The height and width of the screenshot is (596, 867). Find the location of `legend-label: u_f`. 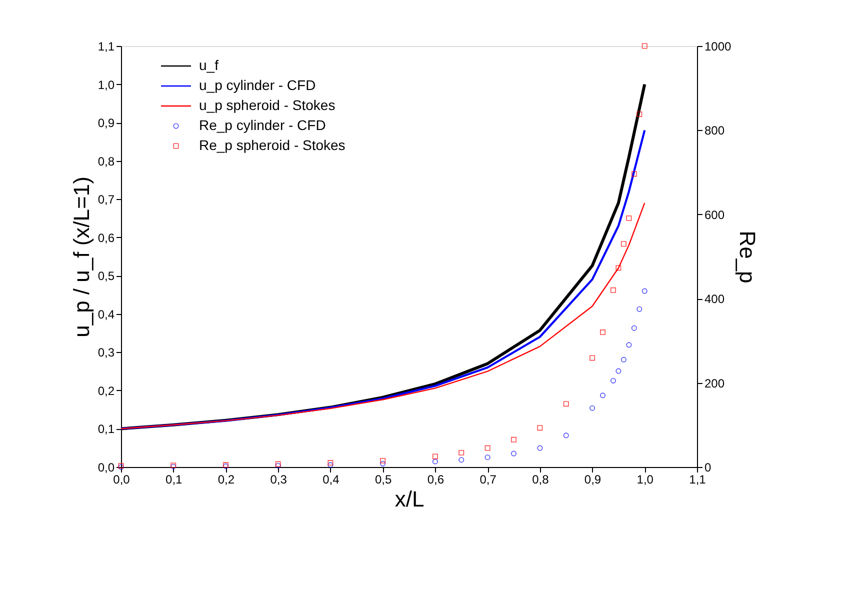

legend-label: u_f is located at coordinates (209, 65).